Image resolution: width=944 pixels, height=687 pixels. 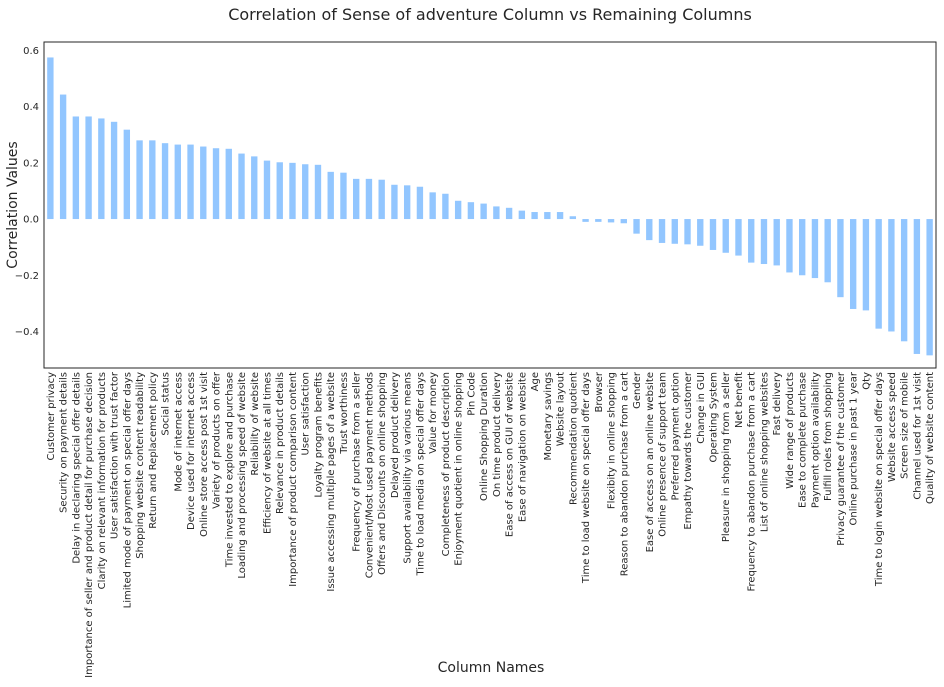 I want to click on x-tick-label: Channel used for 1st visit, so click(x=917, y=436).